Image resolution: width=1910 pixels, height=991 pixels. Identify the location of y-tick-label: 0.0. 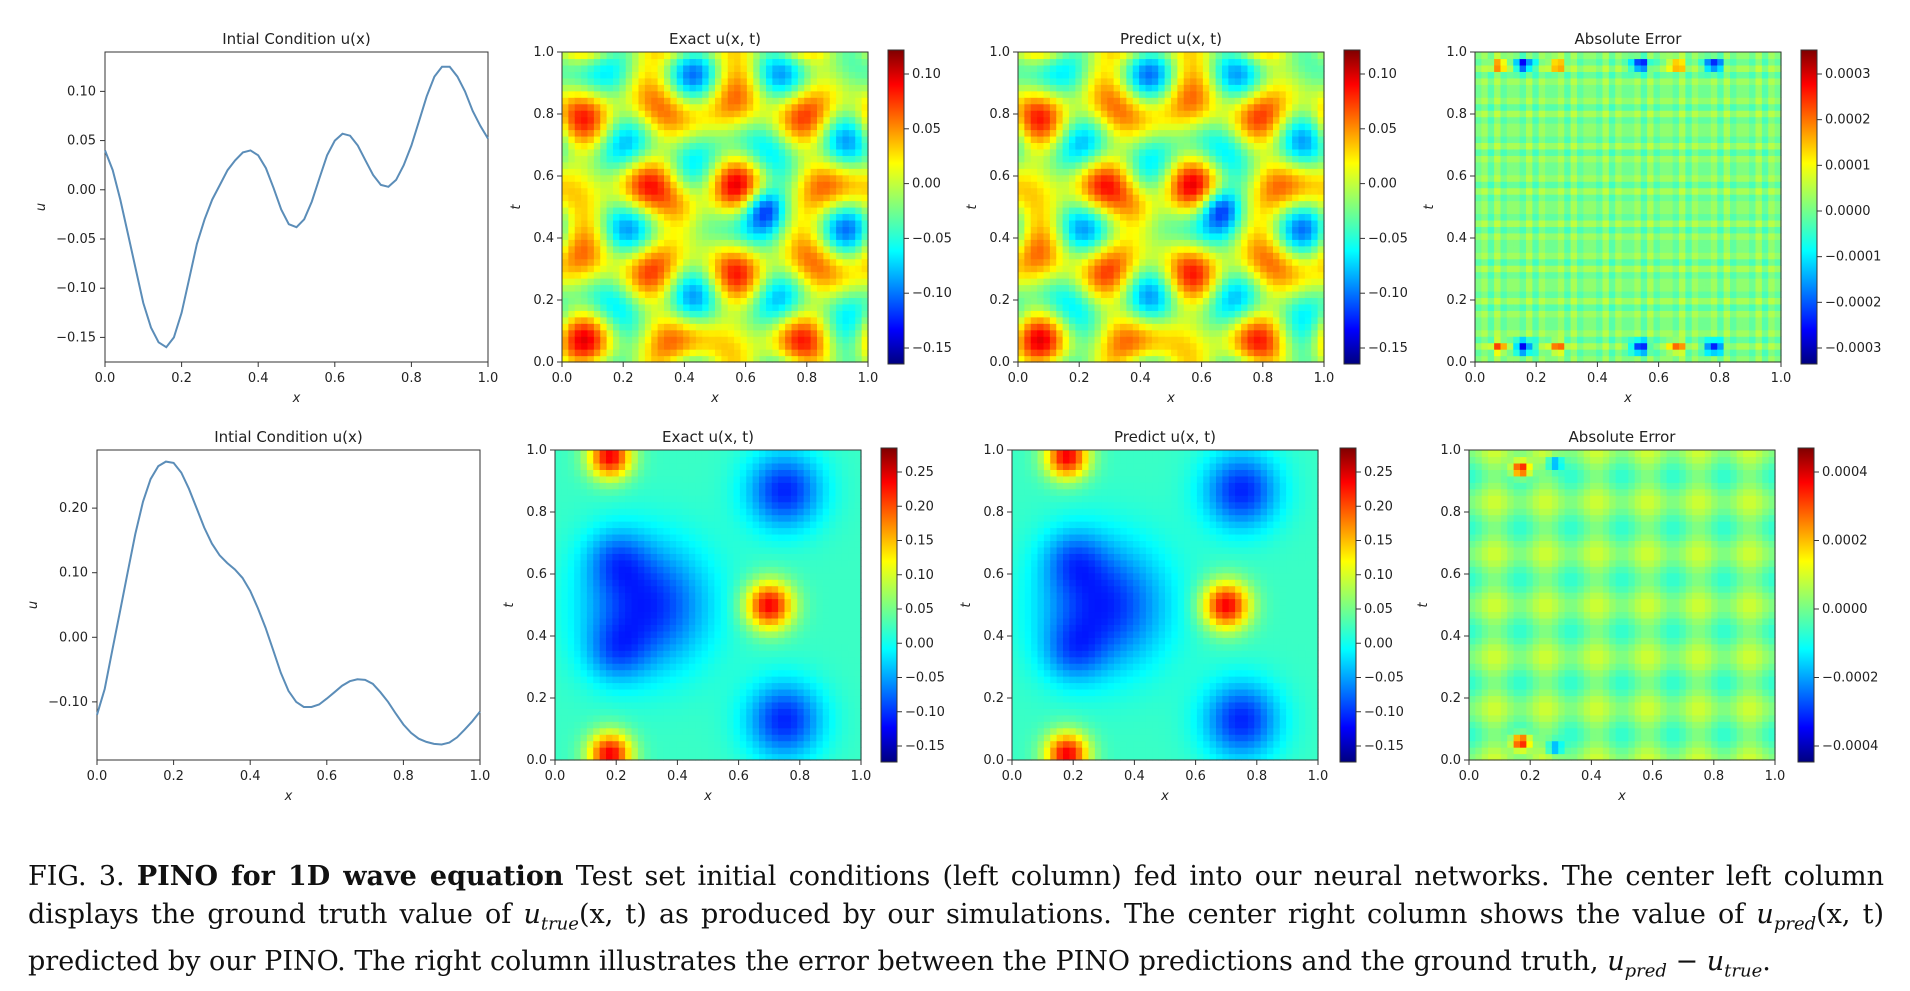
(543, 362).